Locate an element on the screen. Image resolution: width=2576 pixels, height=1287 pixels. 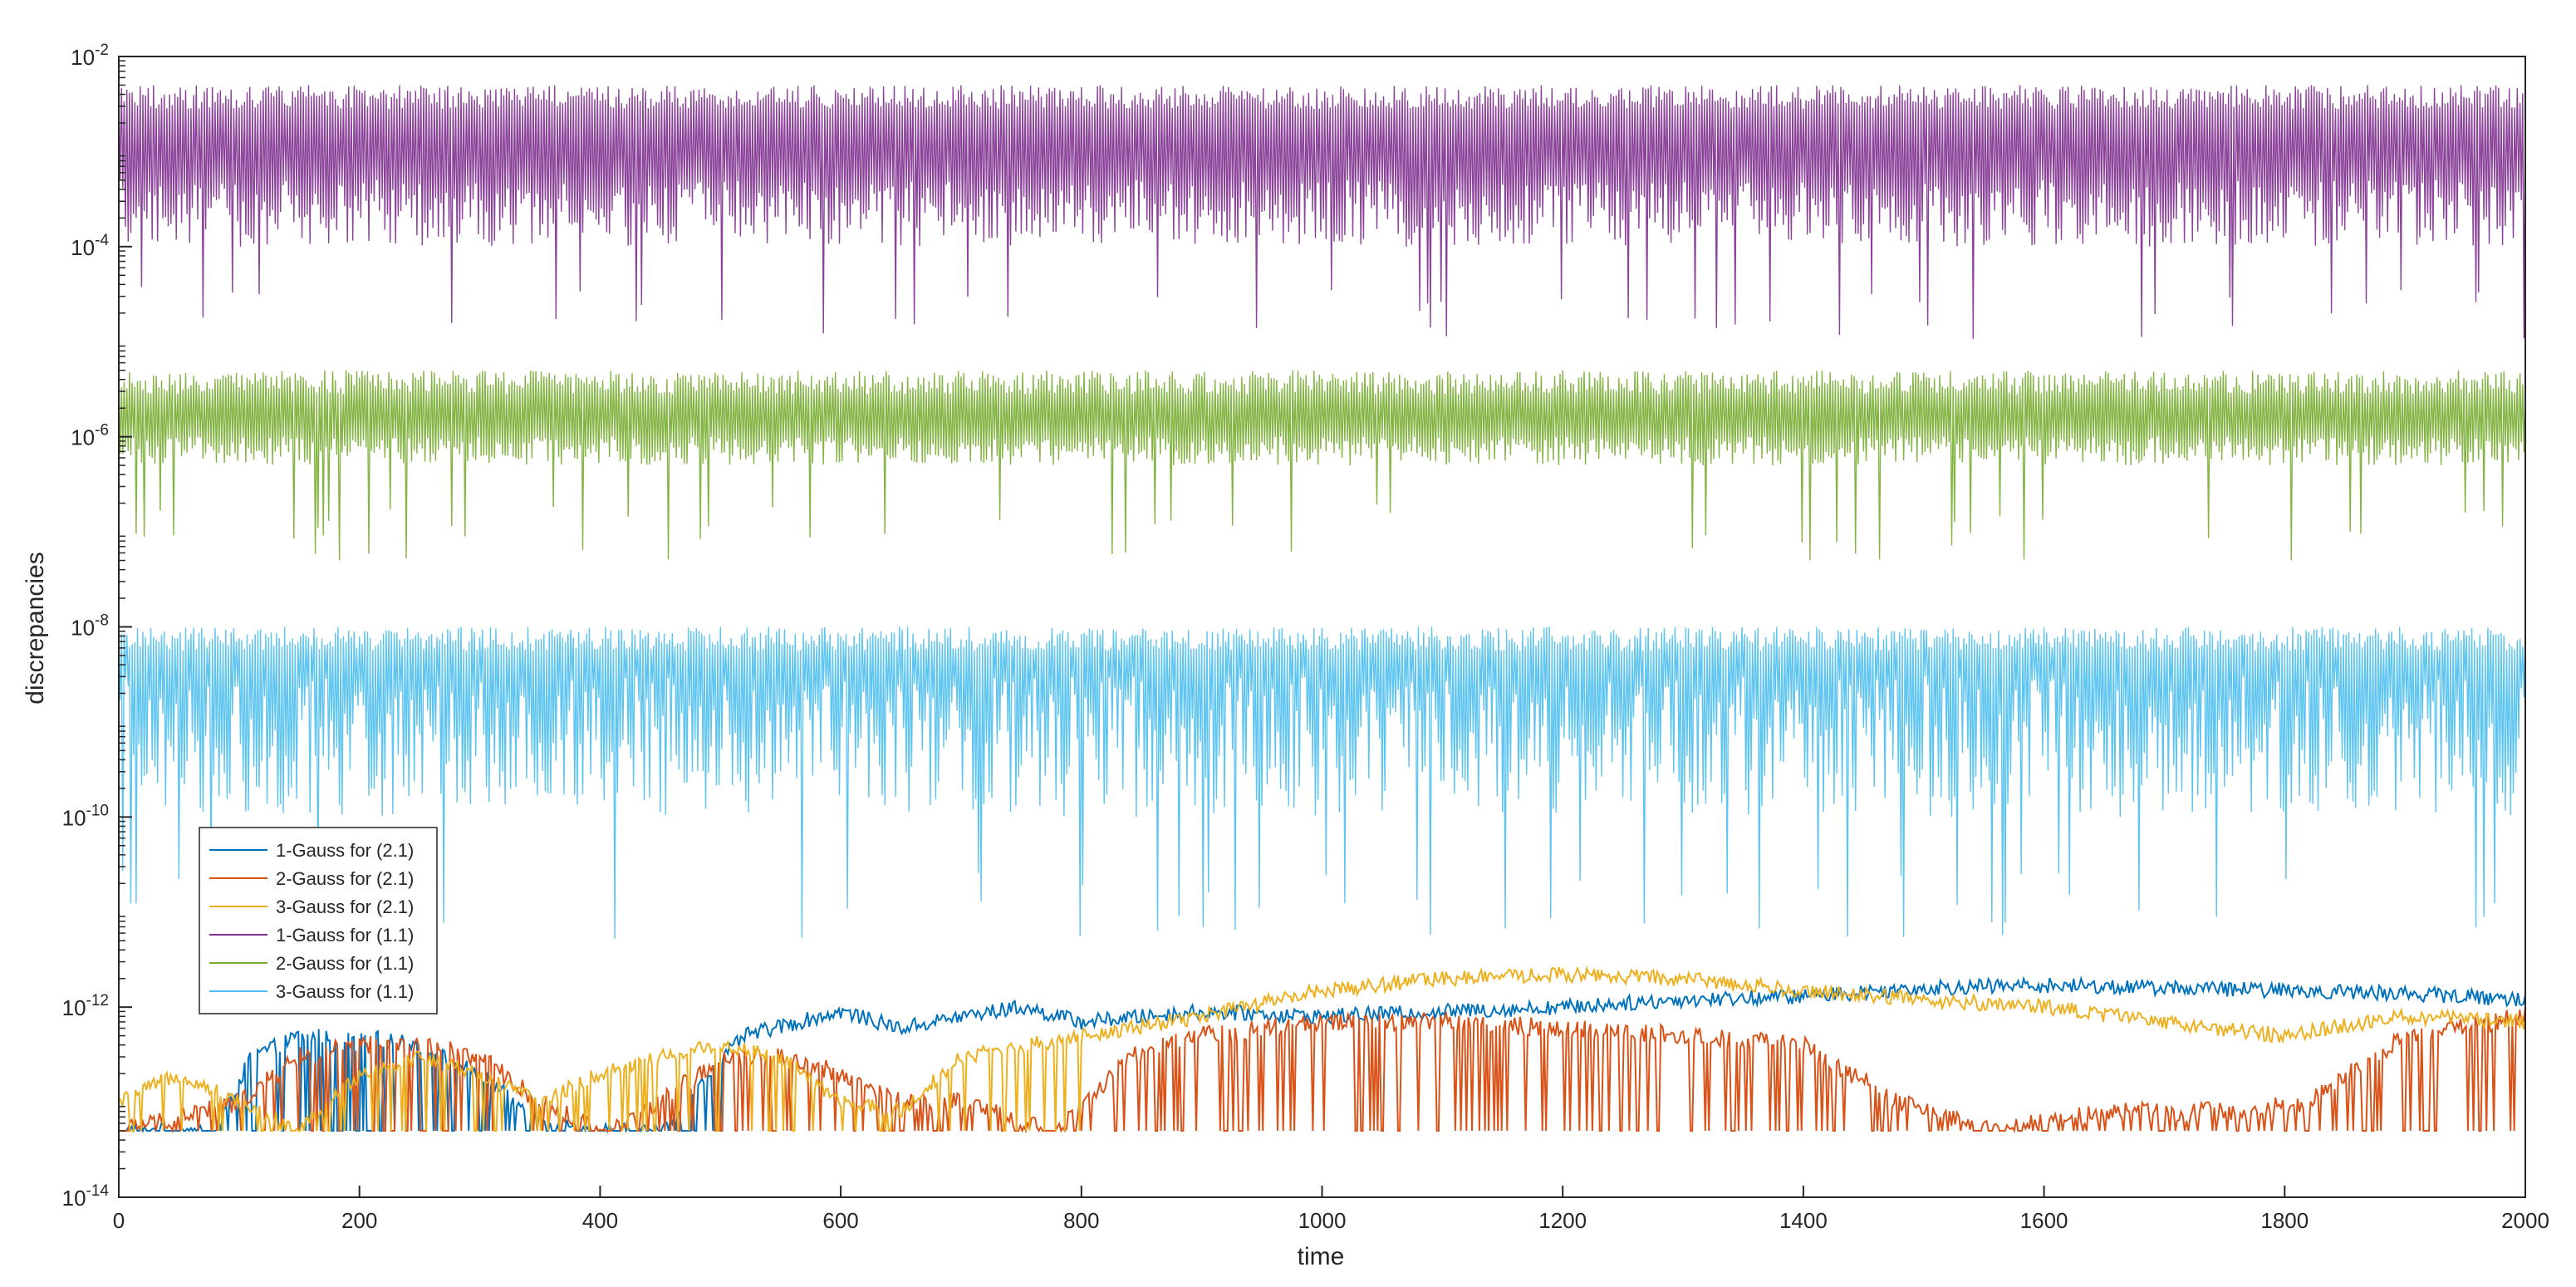
y-tick-label: 10⁻⁶ is located at coordinates (90, 436).